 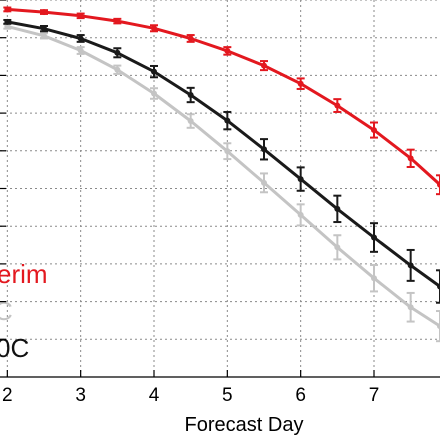 What do you see at coordinates (154, 395) in the screenshot?
I see `x-tick-label: 4` at bounding box center [154, 395].